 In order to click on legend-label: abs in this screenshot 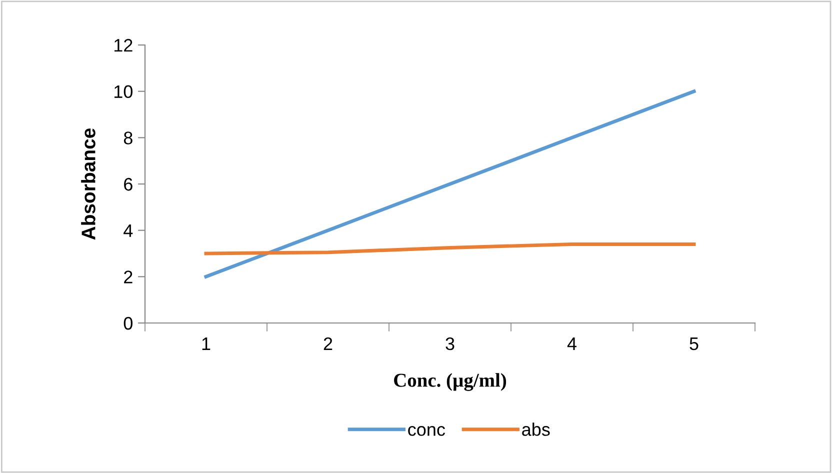, I will do `click(536, 429)`.